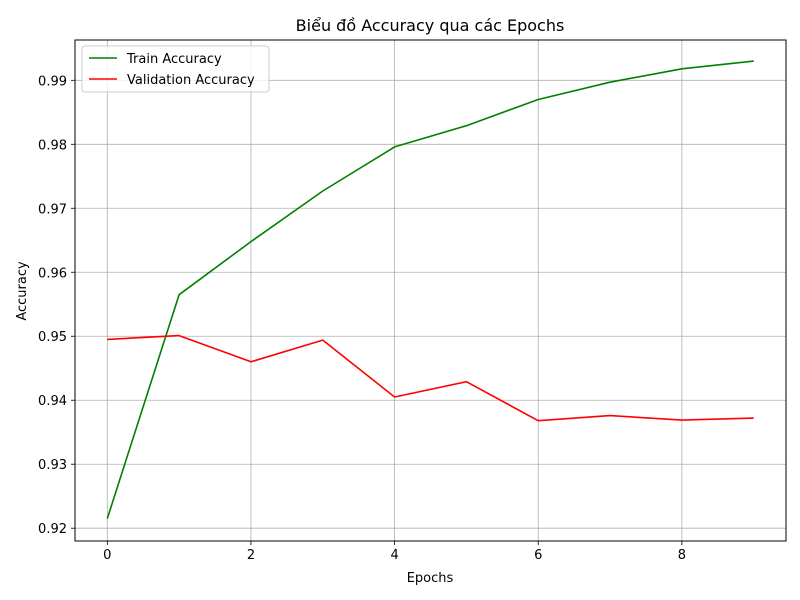  What do you see at coordinates (52, 145) in the screenshot?
I see `y-tick-label: 0.98` at bounding box center [52, 145].